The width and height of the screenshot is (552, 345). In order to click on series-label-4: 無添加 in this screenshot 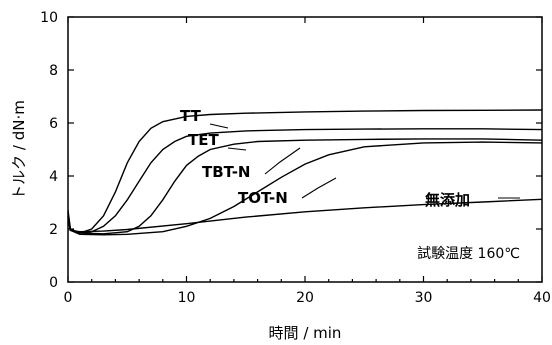, I will do `click(447, 200)`.